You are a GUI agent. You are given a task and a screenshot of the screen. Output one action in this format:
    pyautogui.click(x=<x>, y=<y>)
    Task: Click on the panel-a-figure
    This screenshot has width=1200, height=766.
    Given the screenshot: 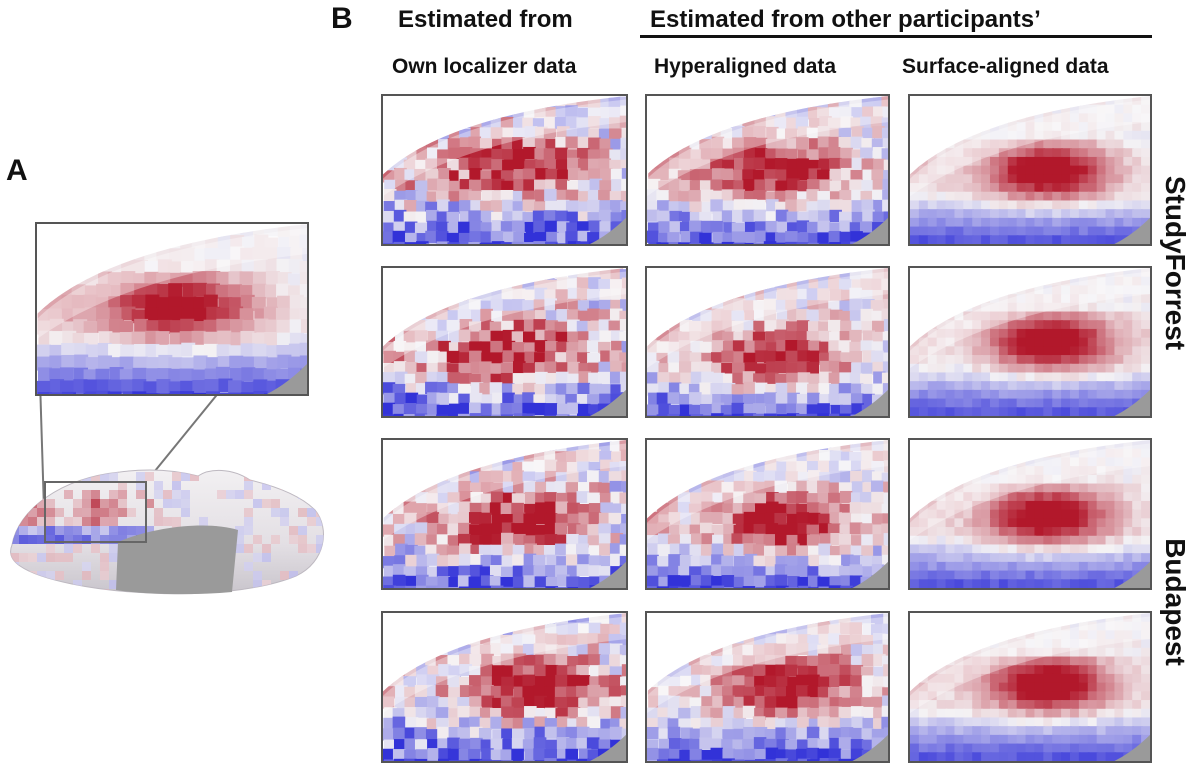 What is the action you would take?
    pyautogui.click(x=167, y=439)
    